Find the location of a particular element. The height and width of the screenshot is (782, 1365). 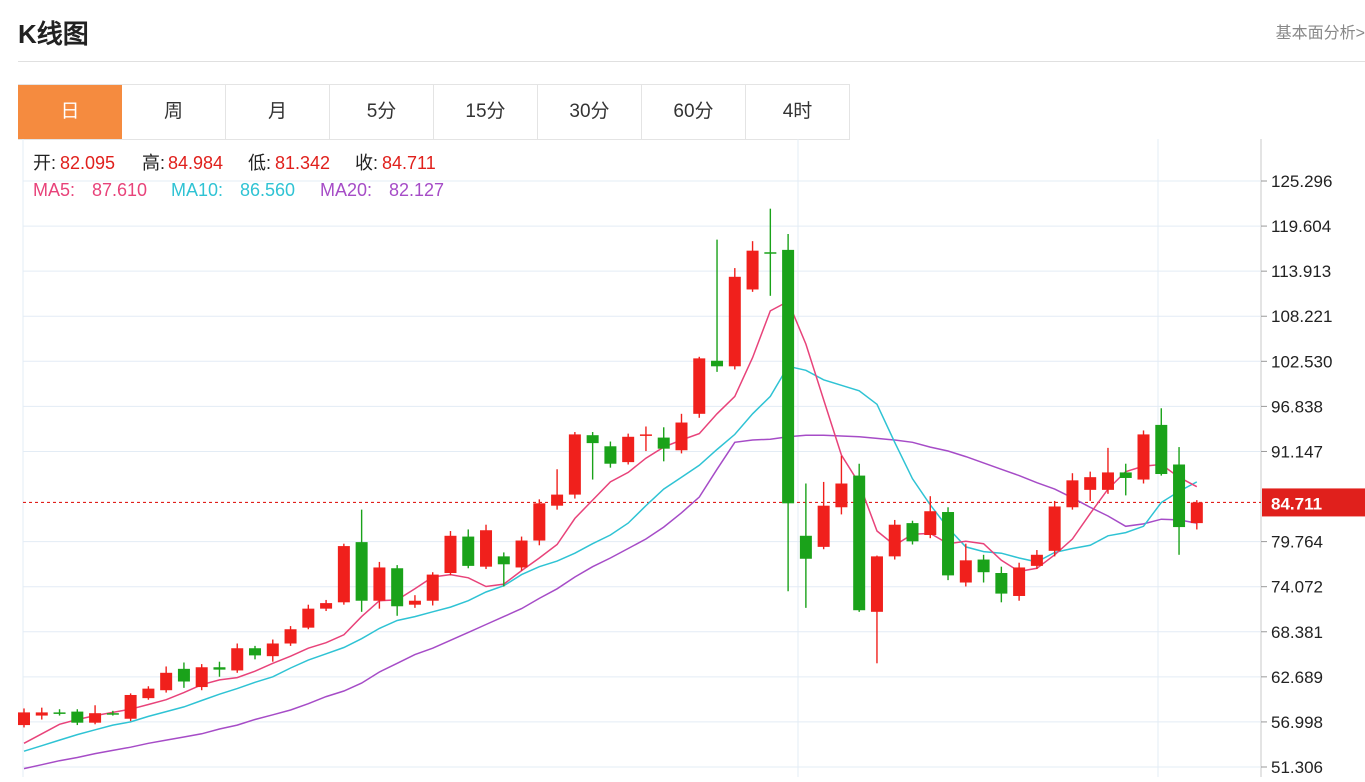

y-tick-label: 51.306 is located at coordinates (1297, 767).